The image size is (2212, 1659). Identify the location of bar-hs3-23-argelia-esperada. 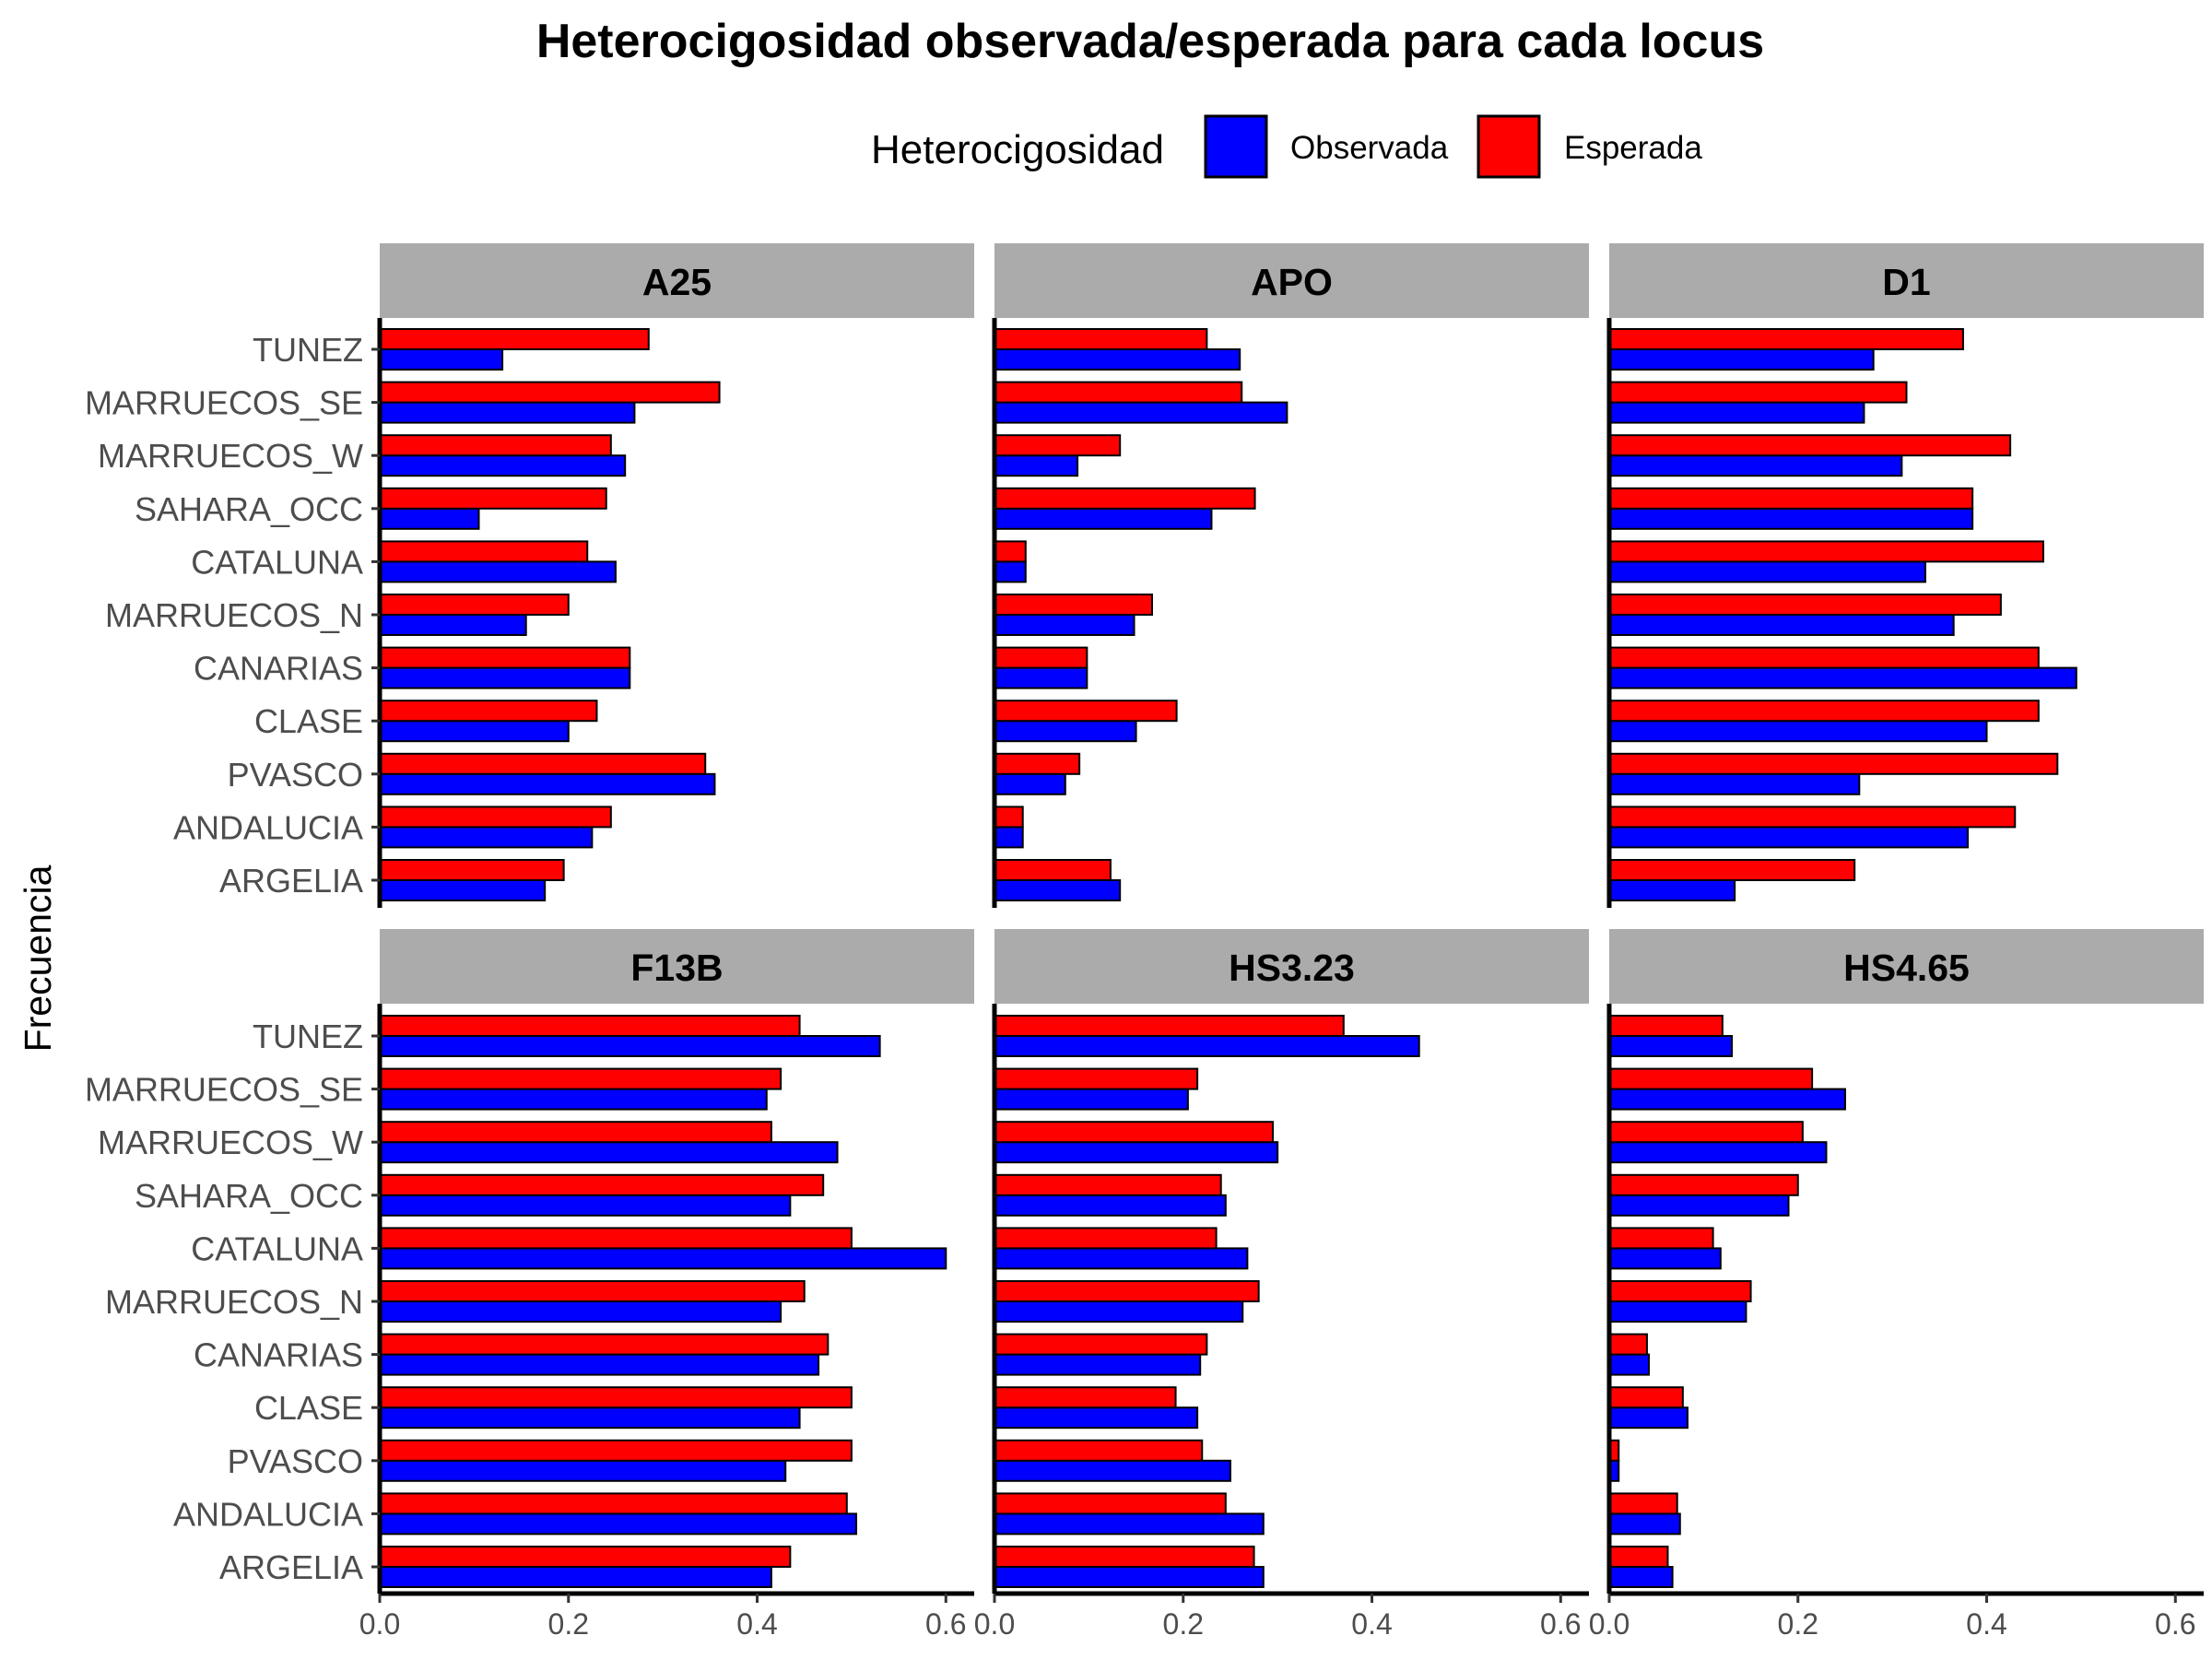
(1124, 1557).